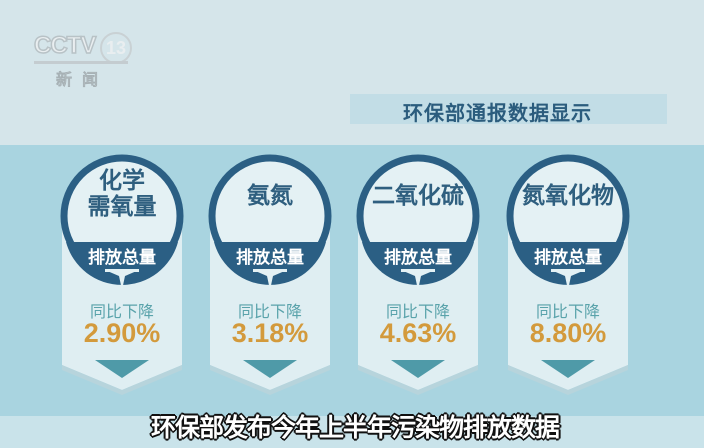 This screenshot has height=448, width=704. I want to click on pollutant-name-line: 氮氧化物, so click(568, 196).